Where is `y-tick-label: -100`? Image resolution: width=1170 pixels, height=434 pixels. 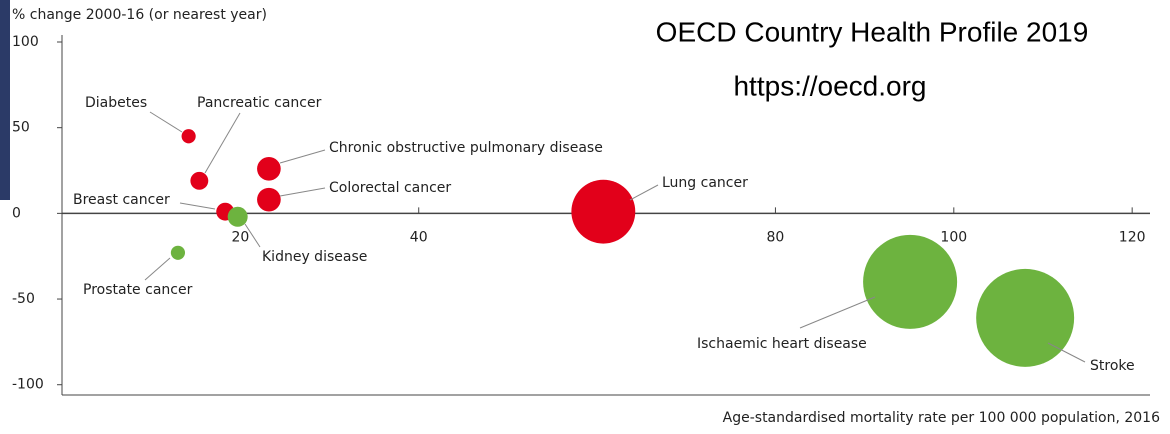 y-tick-label: -100 is located at coordinates (28, 385).